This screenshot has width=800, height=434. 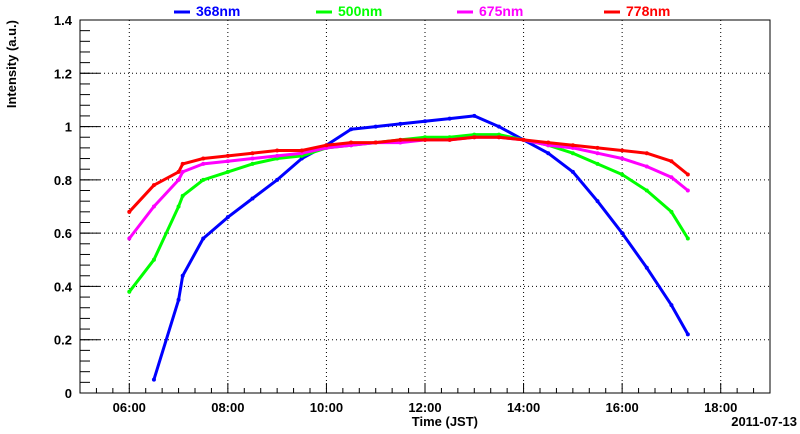 I want to click on x-tick-label: 14:00, so click(x=523, y=407).